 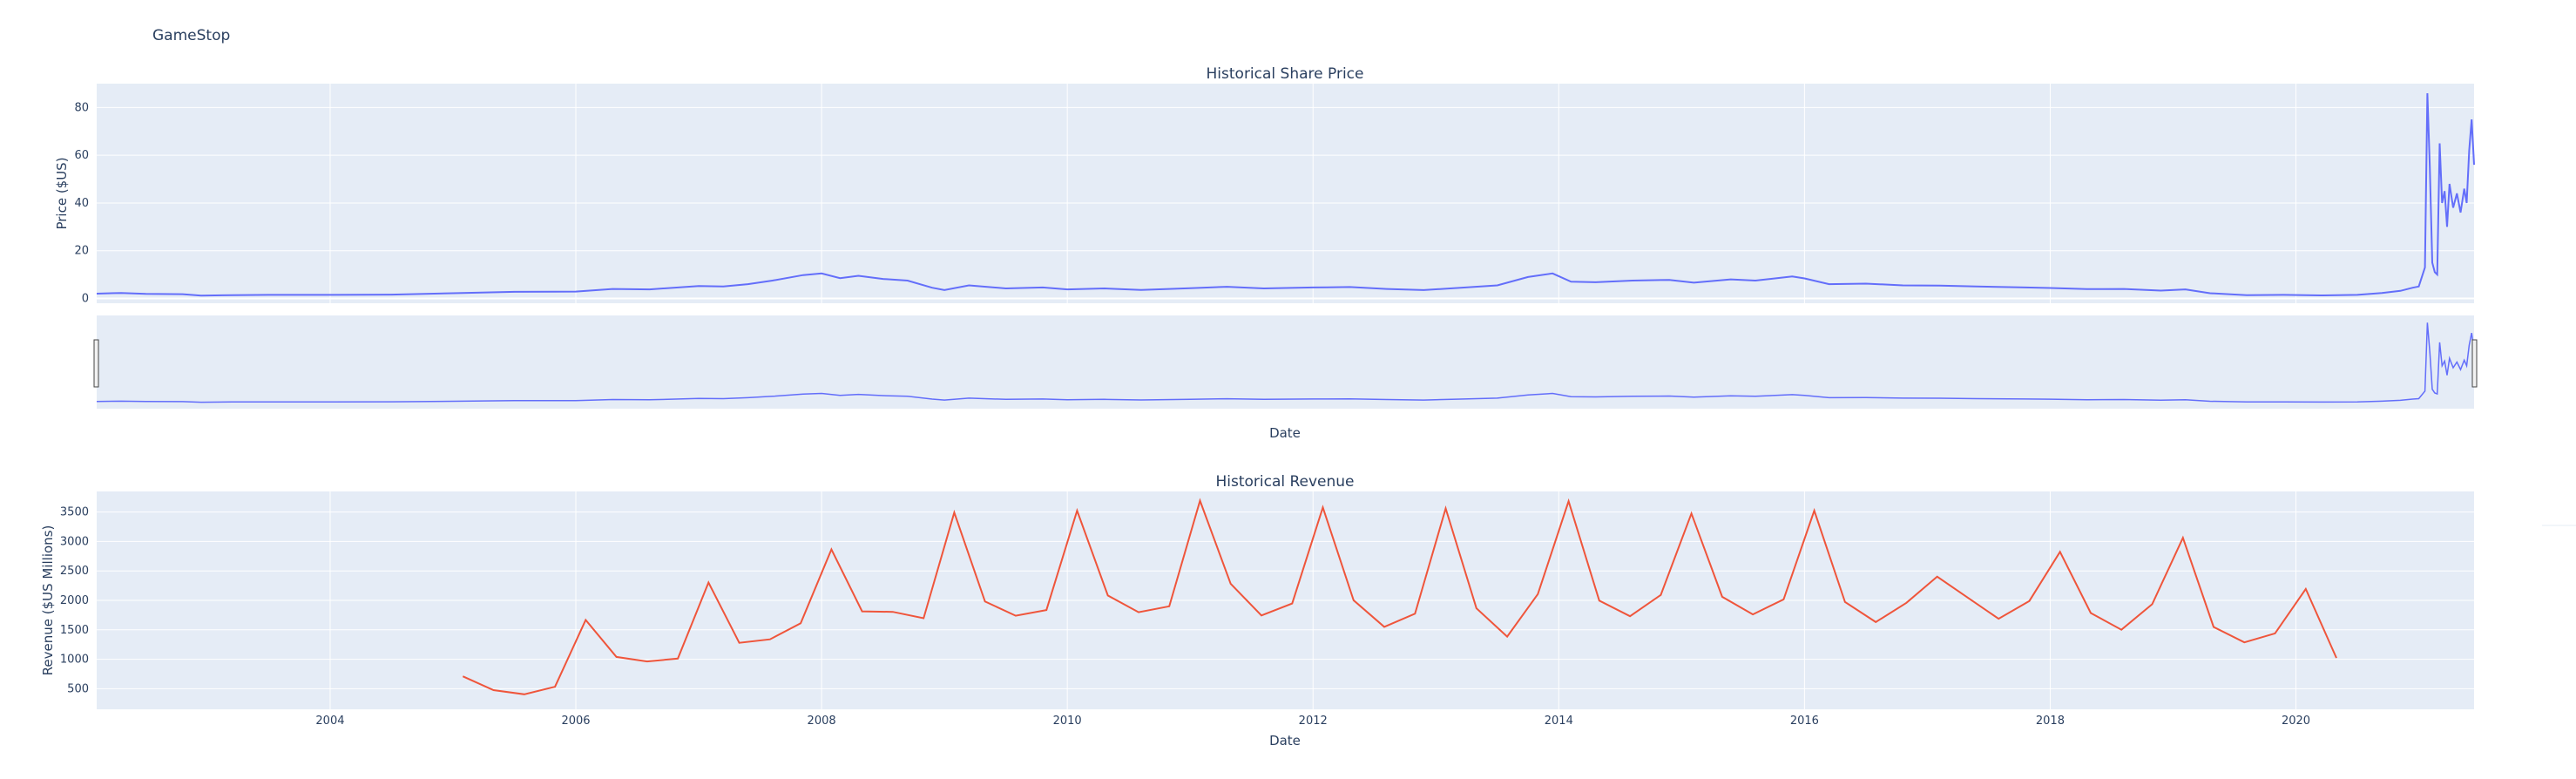 What do you see at coordinates (1804, 721) in the screenshot?
I see `revenue-x-tick-label: 2016` at bounding box center [1804, 721].